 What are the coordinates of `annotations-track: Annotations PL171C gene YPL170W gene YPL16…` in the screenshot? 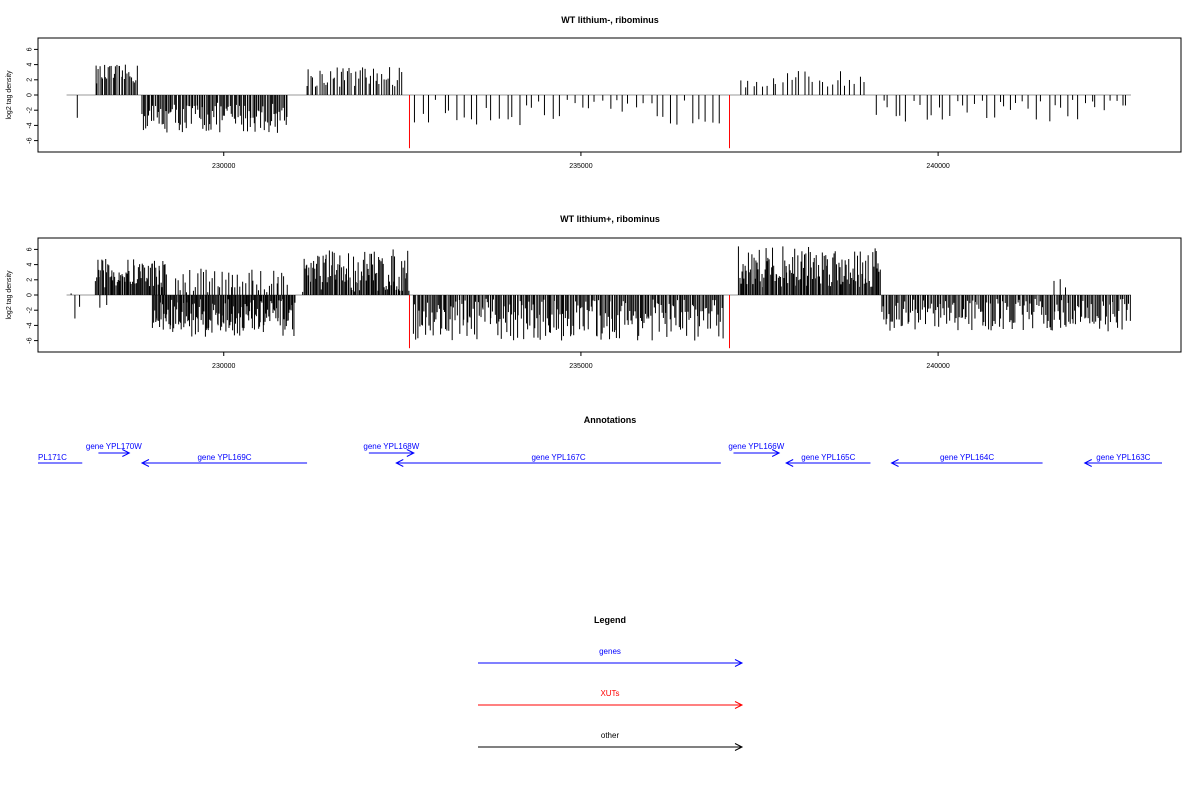 It's located at (600, 441).